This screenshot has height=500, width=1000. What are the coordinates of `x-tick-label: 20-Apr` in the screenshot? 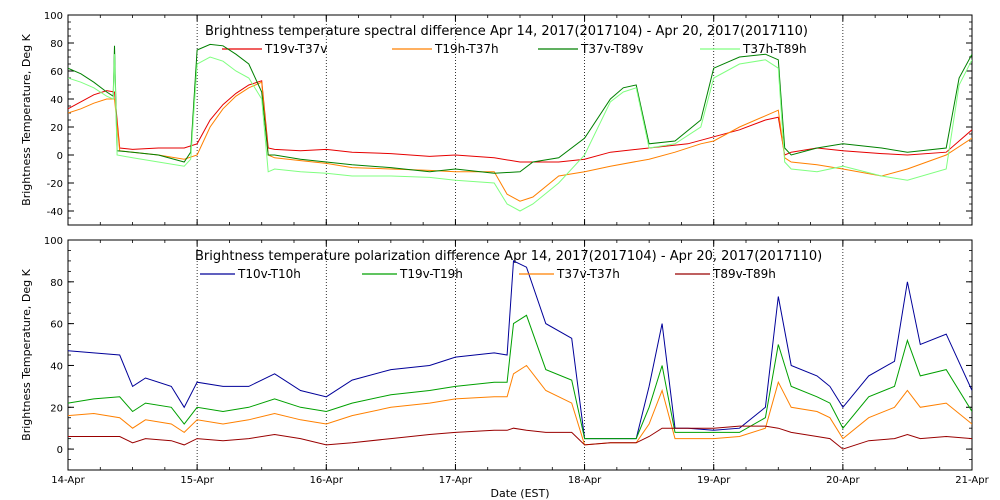 It's located at (843, 480).